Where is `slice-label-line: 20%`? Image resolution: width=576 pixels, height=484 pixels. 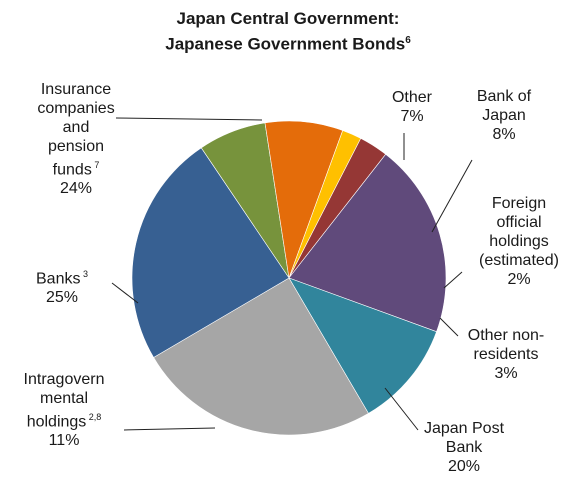 slice-label-line: 20% is located at coordinates (464, 466).